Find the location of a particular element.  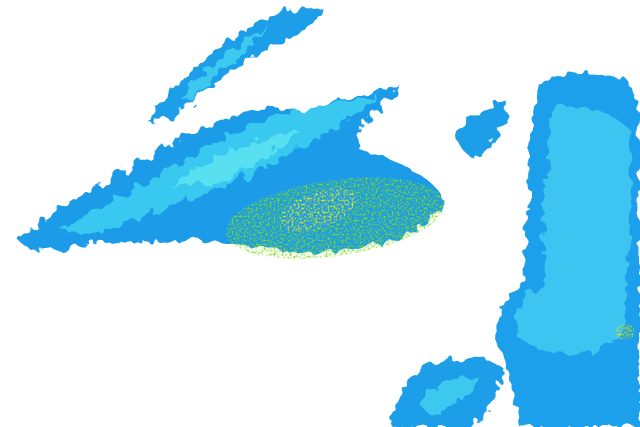

echo-band is located at coordinates (236, 65).